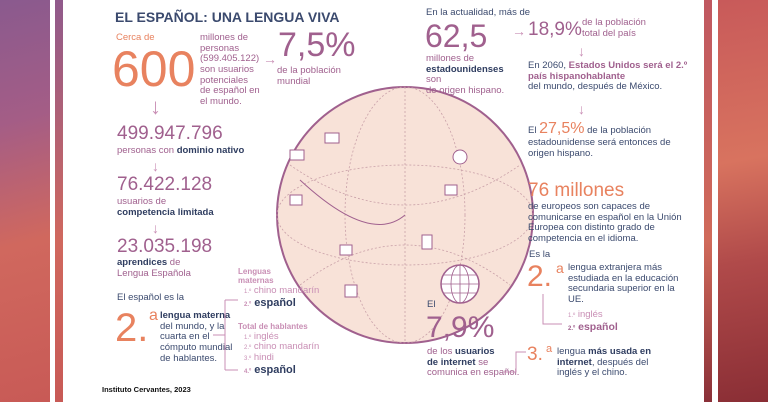  I want to click on internet-connector, so click(515, 362).